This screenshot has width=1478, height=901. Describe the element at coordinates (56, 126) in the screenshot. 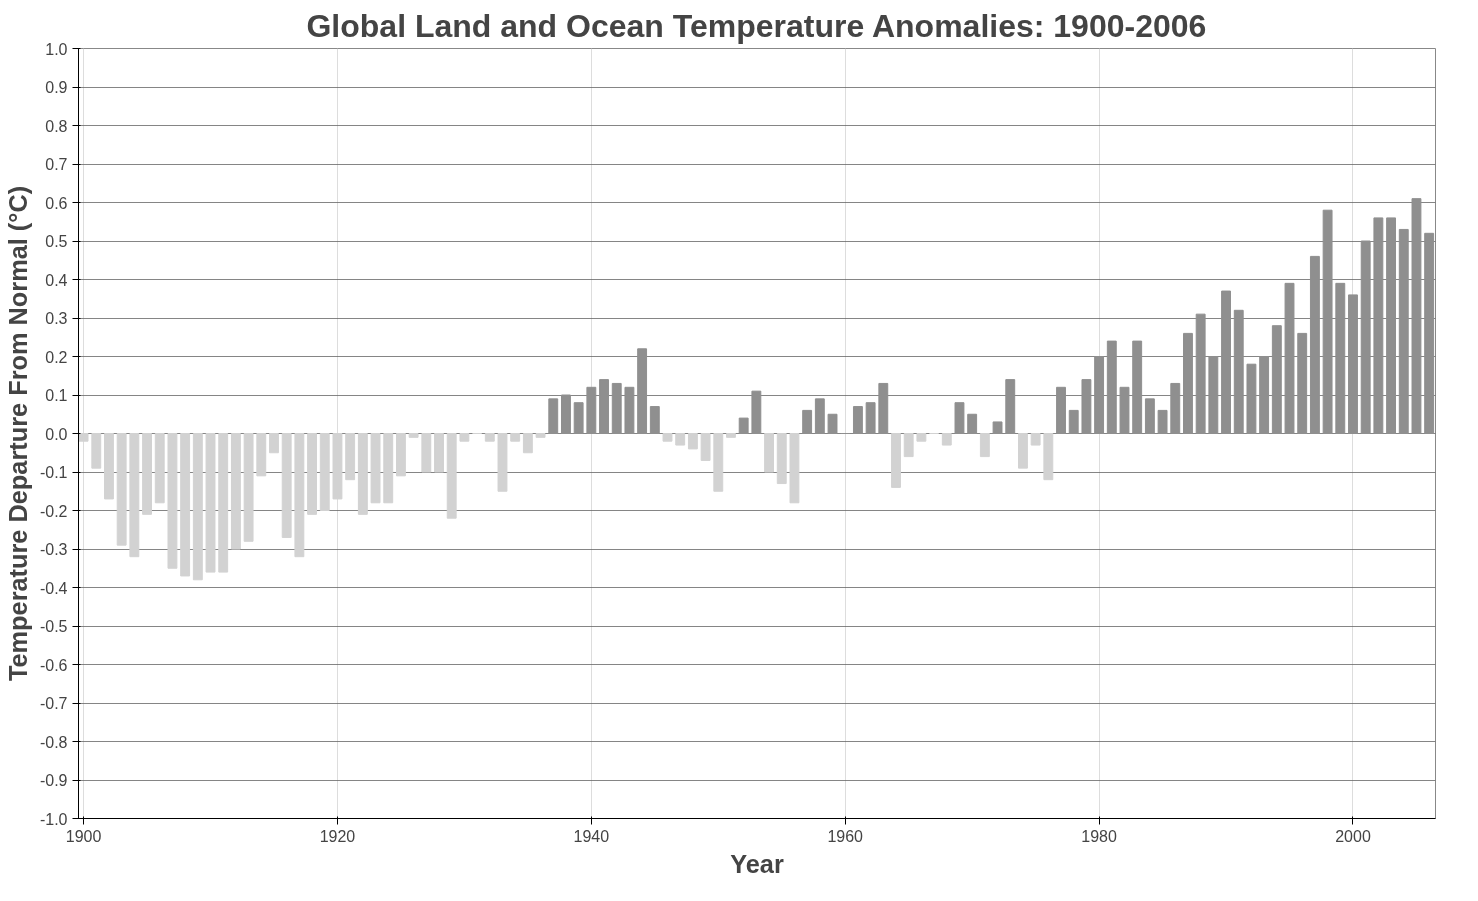

I see `y-tick-label: 0.8` at that location.